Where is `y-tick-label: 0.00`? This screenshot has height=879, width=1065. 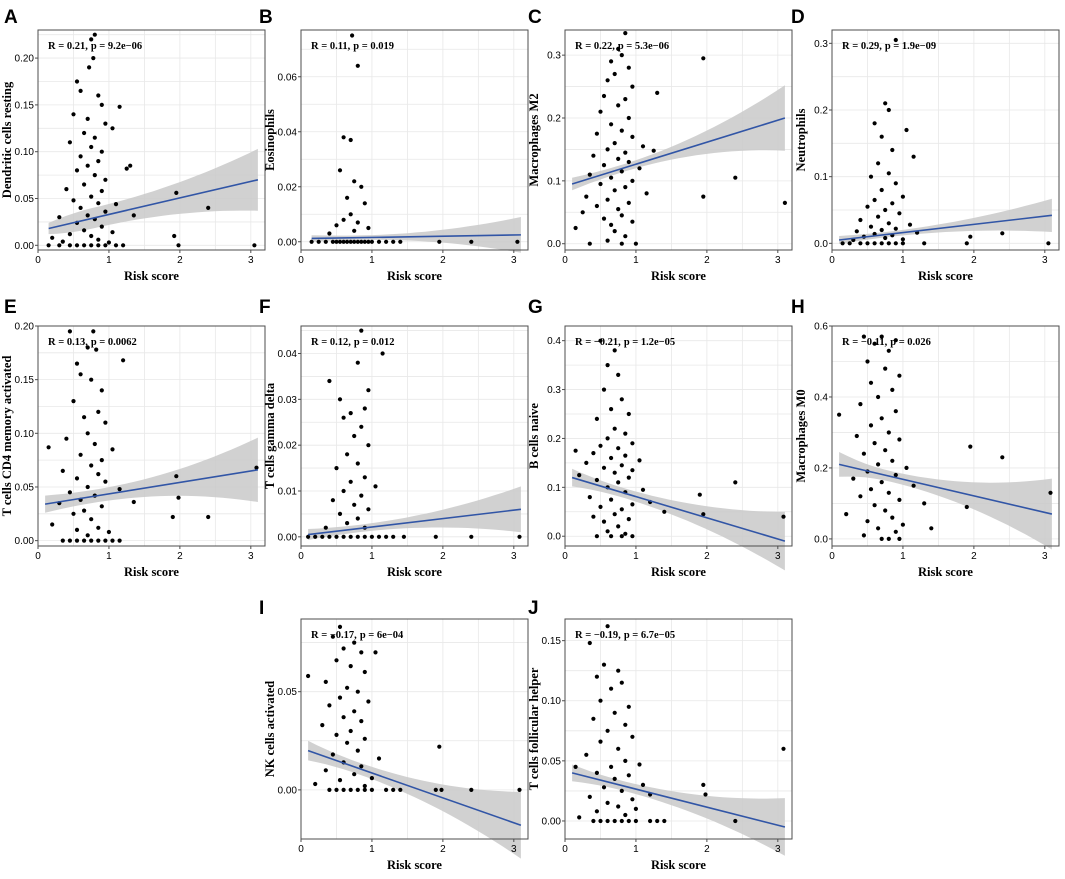
y-tick-label: 0.00 is located at coordinates (288, 242).